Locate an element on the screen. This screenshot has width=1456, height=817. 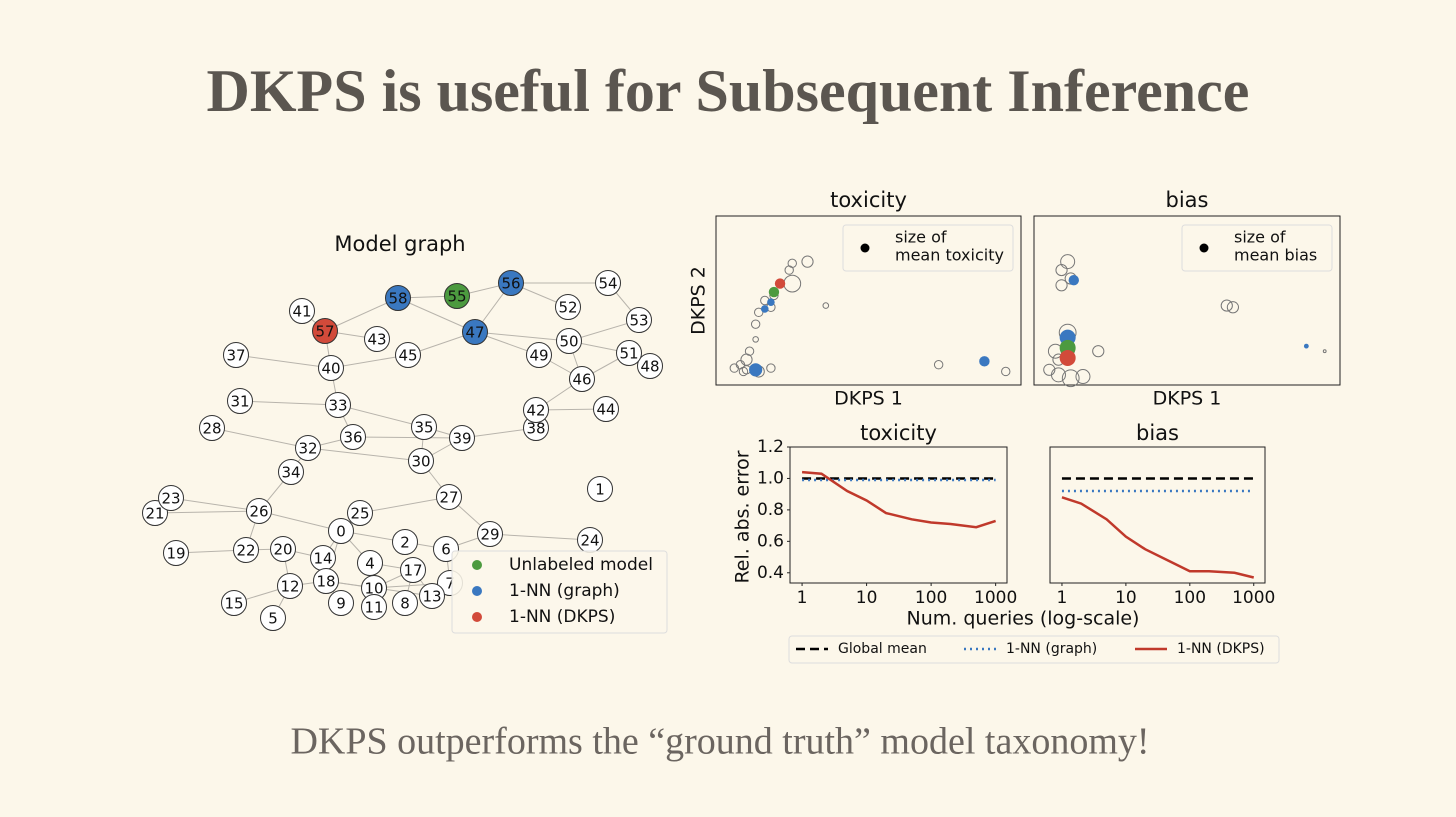
node-label: 17 is located at coordinates (412, 571).